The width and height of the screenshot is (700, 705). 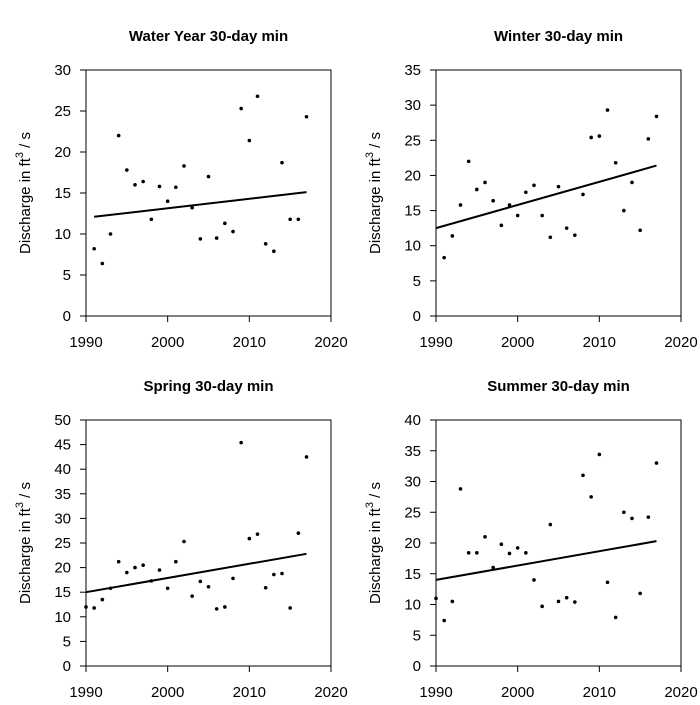 What do you see at coordinates (62, 617) in the screenshot?
I see `y-tick-label: 10` at bounding box center [62, 617].